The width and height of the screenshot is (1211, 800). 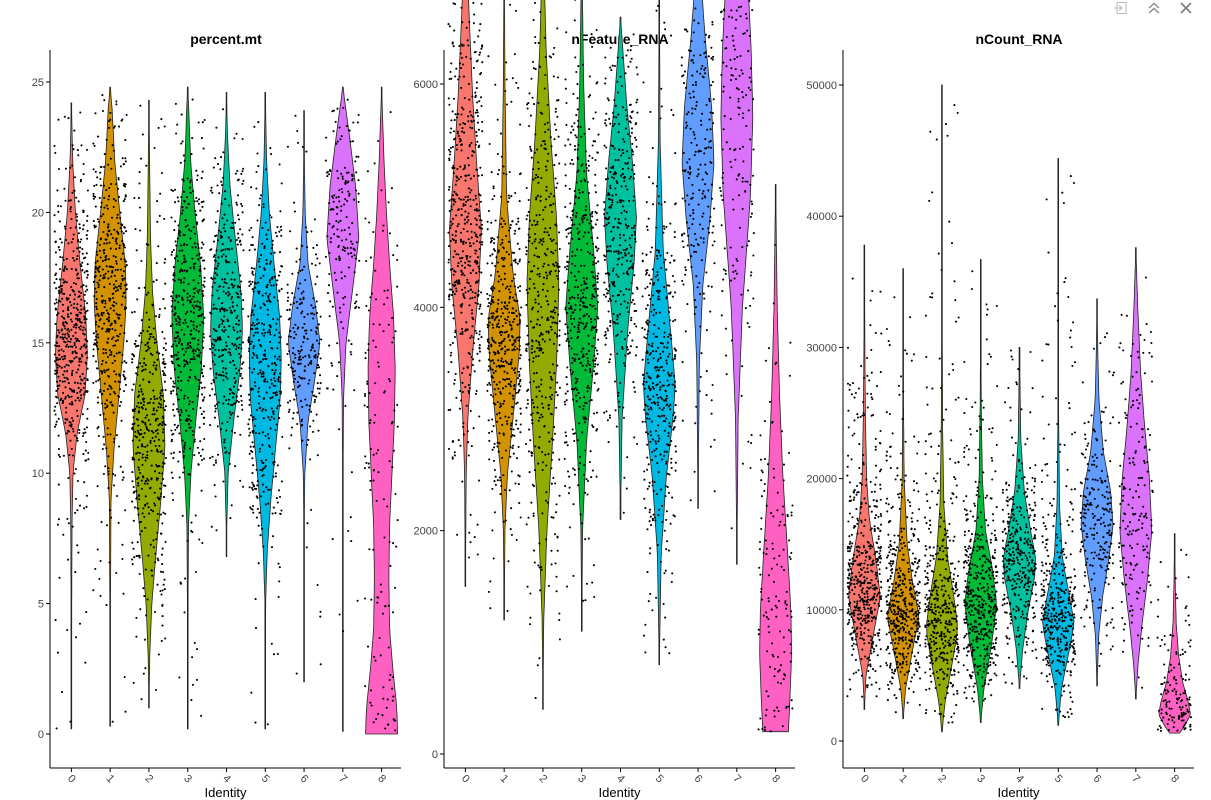 I want to click on close-button, so click(x=1186, y=8).